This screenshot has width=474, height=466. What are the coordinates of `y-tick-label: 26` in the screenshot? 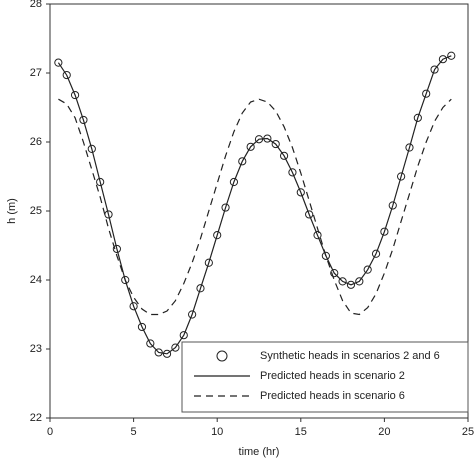 It's located at (36, 142).